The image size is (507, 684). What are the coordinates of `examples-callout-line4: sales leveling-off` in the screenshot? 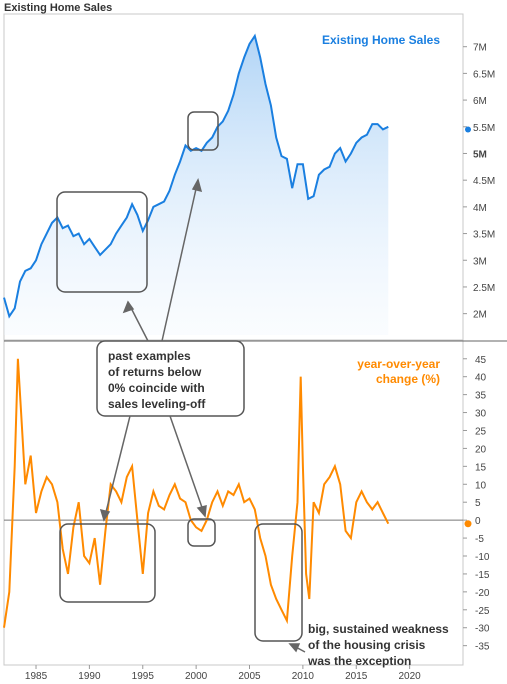 It's located at (157, 404).